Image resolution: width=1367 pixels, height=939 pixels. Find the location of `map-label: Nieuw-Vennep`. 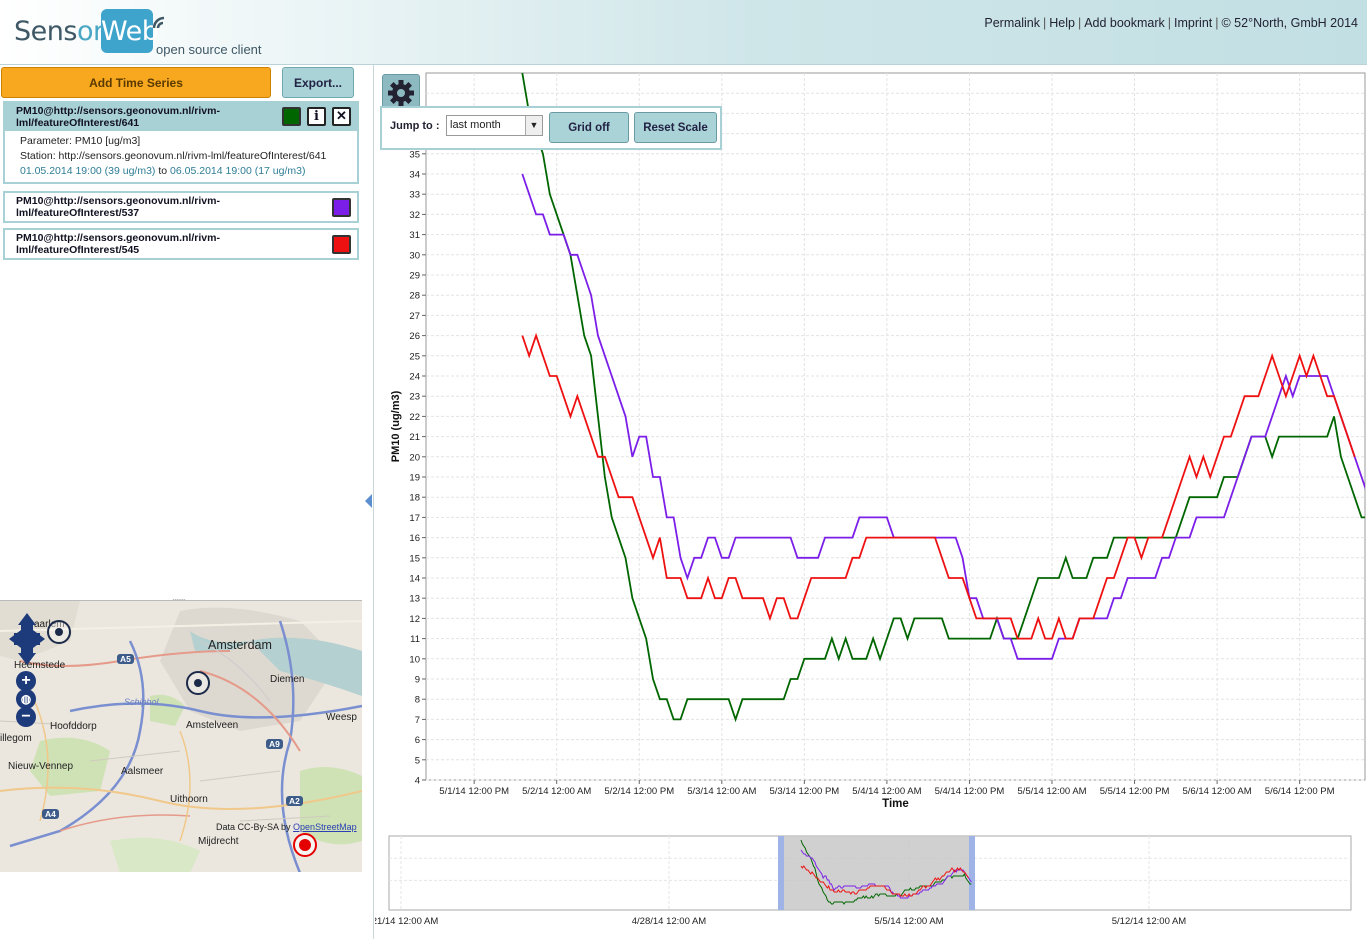

map-label: Nieuw-Vennep is located at coordinates (41, 766).